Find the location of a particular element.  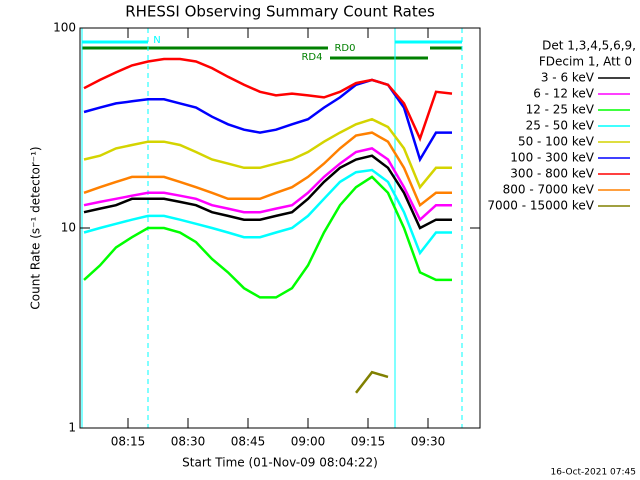

x-tick-label: 09:00 is located at coordinates (308, 442).